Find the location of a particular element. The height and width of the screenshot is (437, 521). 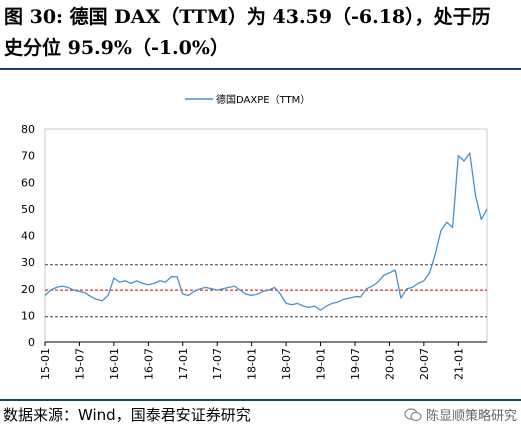

title-line-2: 史分位 95.9%（-1.0%） is located at coordinates (116, 48).